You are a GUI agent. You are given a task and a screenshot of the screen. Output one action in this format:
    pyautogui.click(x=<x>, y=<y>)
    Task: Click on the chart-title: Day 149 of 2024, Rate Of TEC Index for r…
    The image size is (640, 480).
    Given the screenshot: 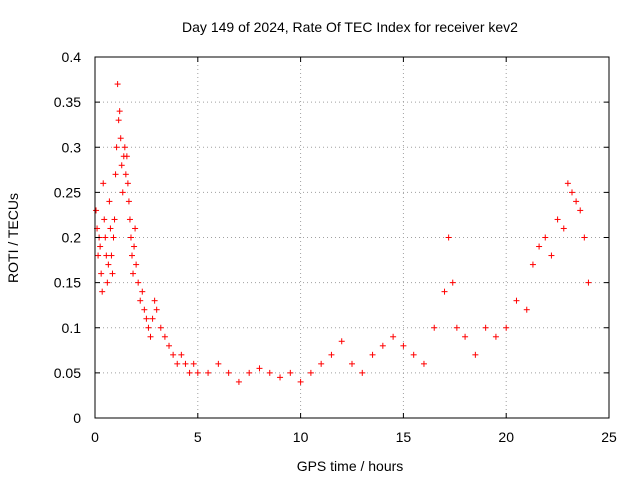 What is the action you would take?
    pyautogui.click(x=350, y=27)
    